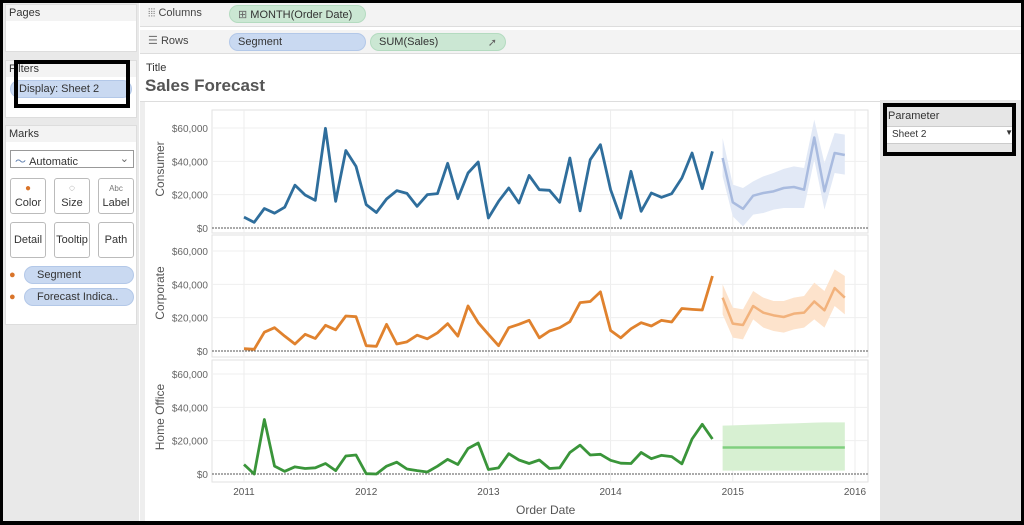 The image size is (1024, 525). What do you see at coordinates (438, 42) in the screenshot?
I see `rows-pill-sum-sales: SUM(Sales) ➚` at bounding box center [438, 42].